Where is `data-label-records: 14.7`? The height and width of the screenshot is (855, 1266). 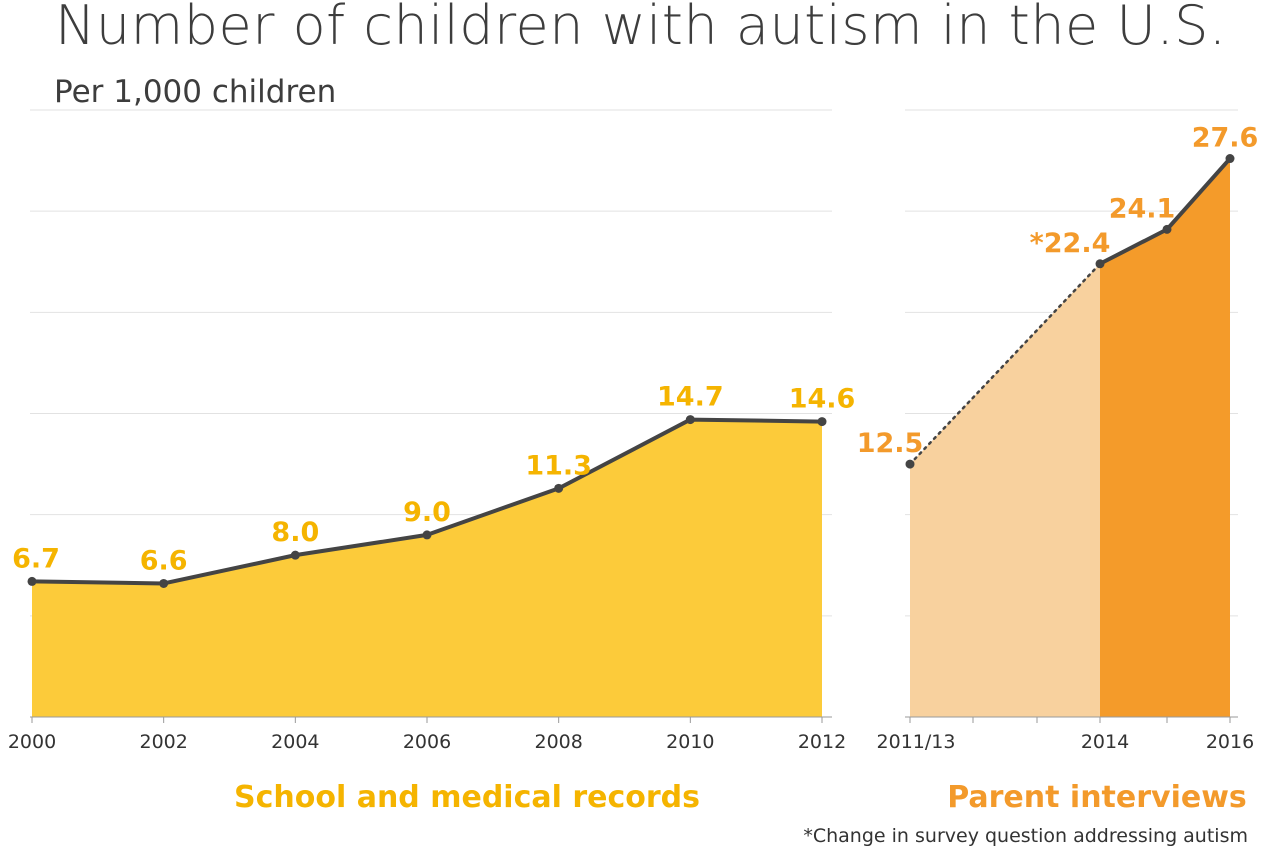
data-label-records: 14.7 is located at coordinates (690, 397).